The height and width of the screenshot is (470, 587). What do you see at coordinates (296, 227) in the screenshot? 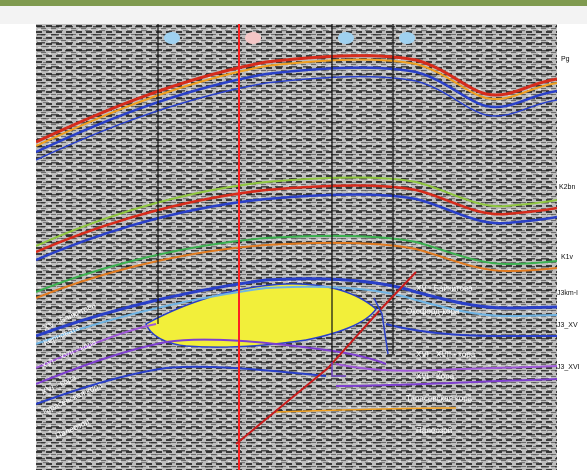
I see `horizon-k2bn-blue` at bounding box center [296, 227].